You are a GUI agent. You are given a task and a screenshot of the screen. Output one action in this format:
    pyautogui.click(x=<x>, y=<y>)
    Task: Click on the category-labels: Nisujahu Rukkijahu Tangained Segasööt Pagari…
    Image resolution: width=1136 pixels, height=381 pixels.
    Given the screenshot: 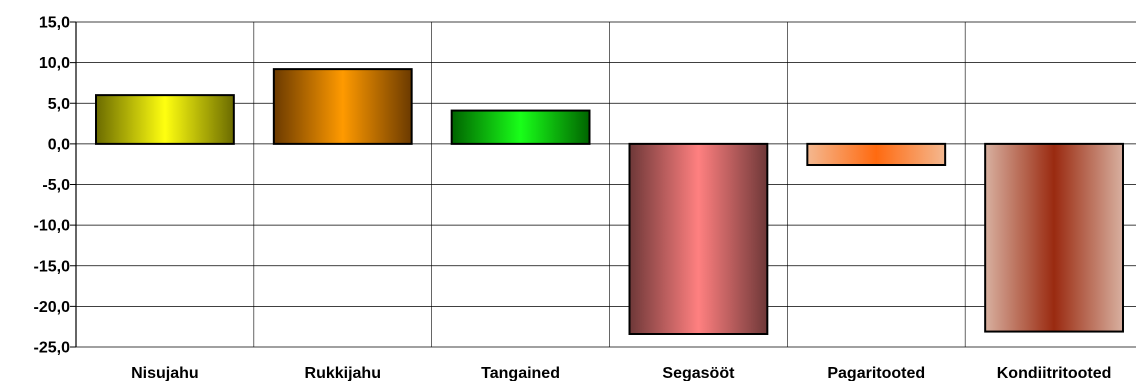 What is the action you would take?
    pyautogui.click(x=621, y=373)
    